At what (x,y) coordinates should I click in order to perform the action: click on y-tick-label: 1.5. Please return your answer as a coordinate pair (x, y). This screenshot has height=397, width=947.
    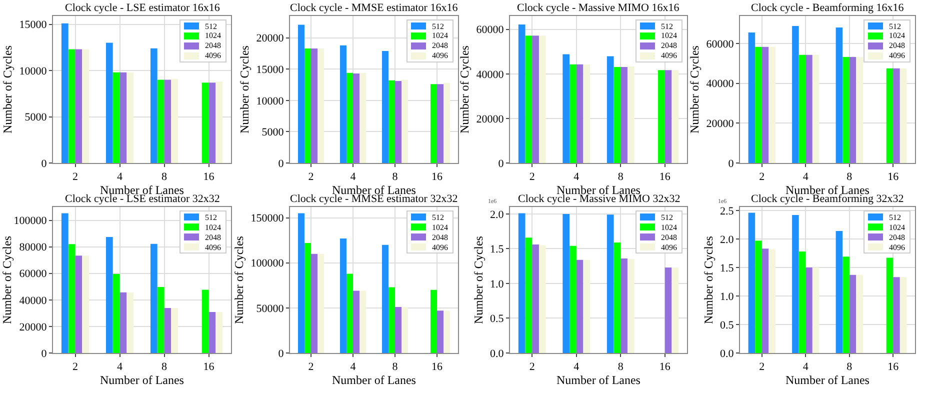
    Looking at the image, I should click on (497, 250).